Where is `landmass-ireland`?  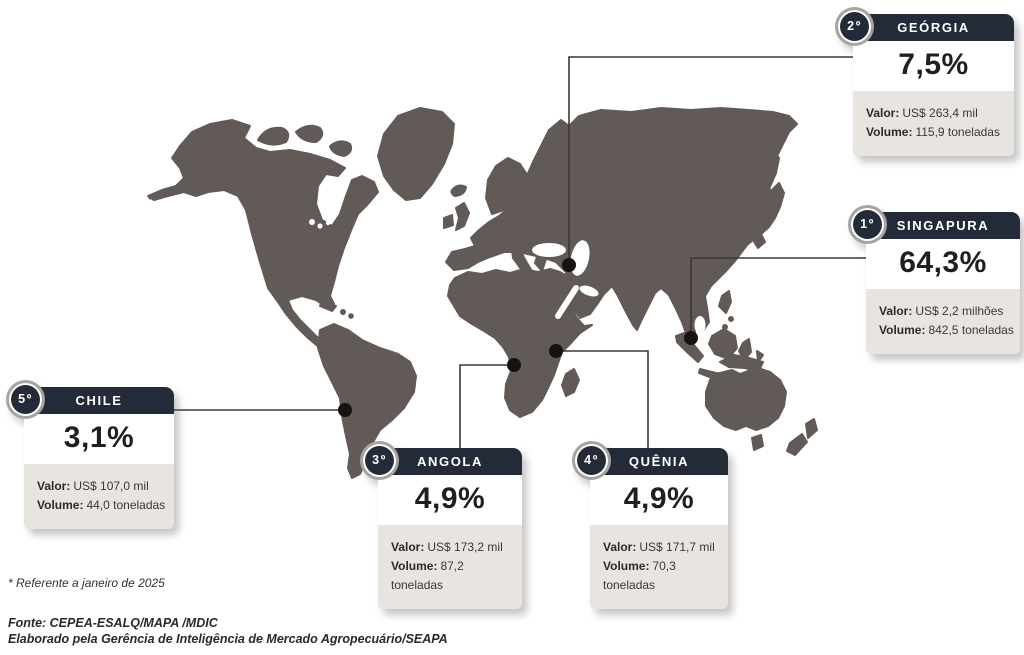 landmass-ireland is located at coordinates (448, 221).